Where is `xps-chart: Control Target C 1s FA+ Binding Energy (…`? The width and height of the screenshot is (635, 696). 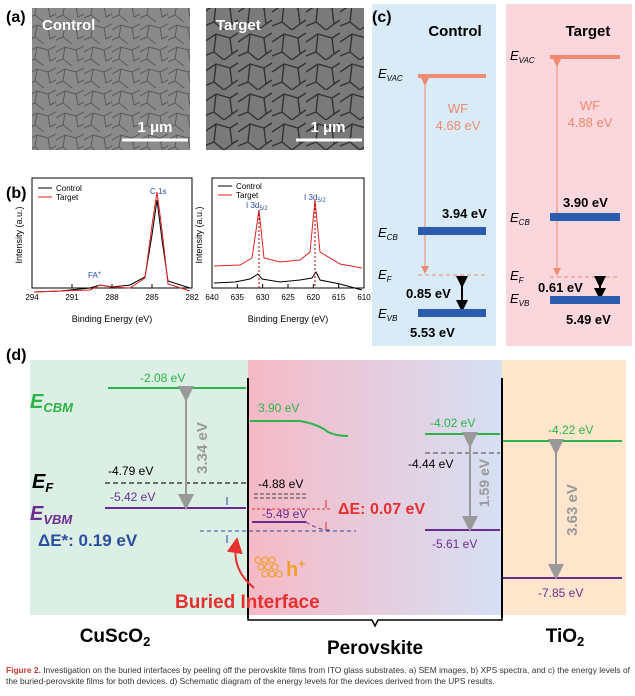
xps-chart: Control Target C 1s FA+ Binding Energy (… is located at coordinates (112, 250).